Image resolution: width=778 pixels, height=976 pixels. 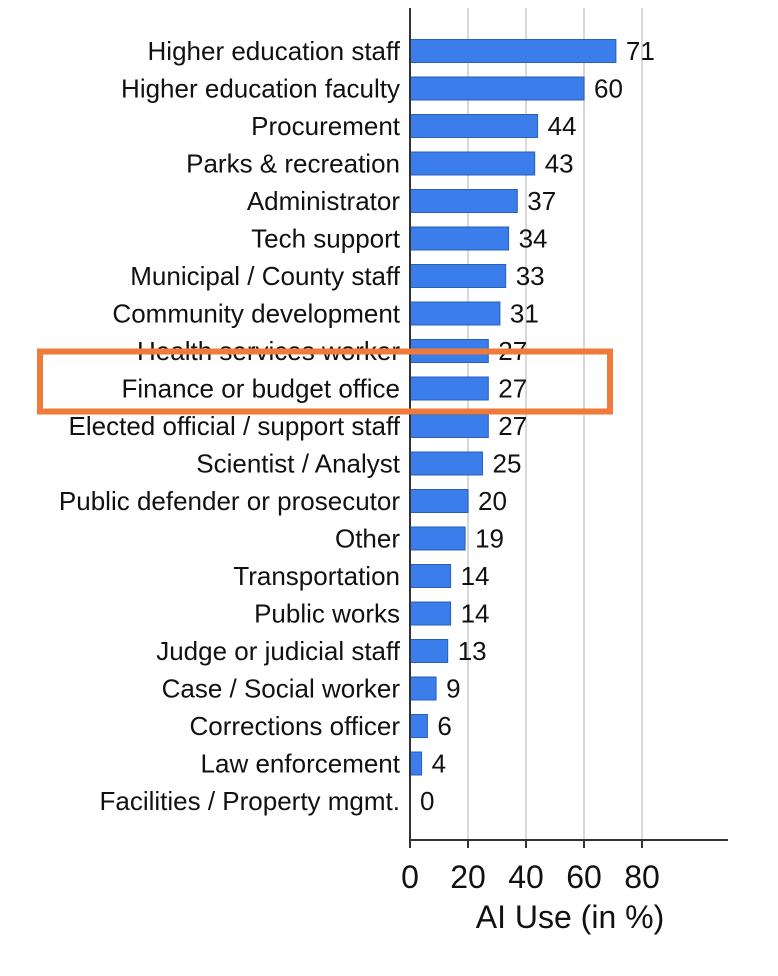 I want to click on value-label: 33, so click(x=530, y=276).